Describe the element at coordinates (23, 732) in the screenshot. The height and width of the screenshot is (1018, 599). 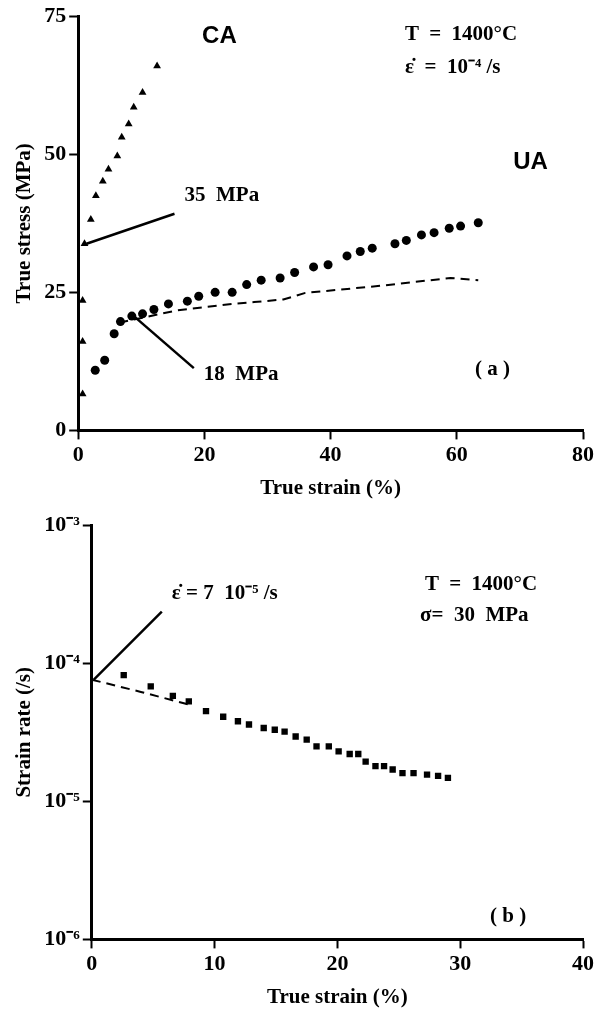
I see `y-axis-title: Strain rate (/s)` at that location.